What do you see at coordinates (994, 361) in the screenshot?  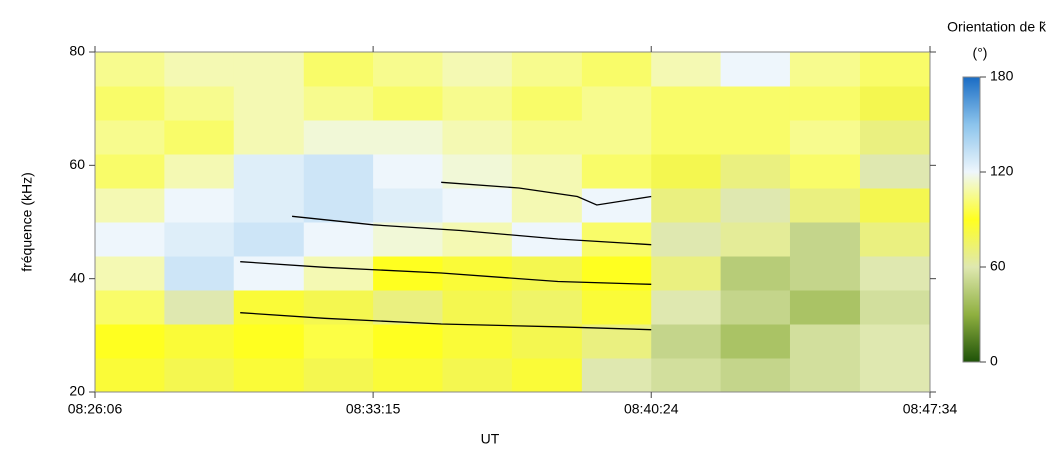 I see `colorbar-tick-label: 0` at bounding box center [994, 361].